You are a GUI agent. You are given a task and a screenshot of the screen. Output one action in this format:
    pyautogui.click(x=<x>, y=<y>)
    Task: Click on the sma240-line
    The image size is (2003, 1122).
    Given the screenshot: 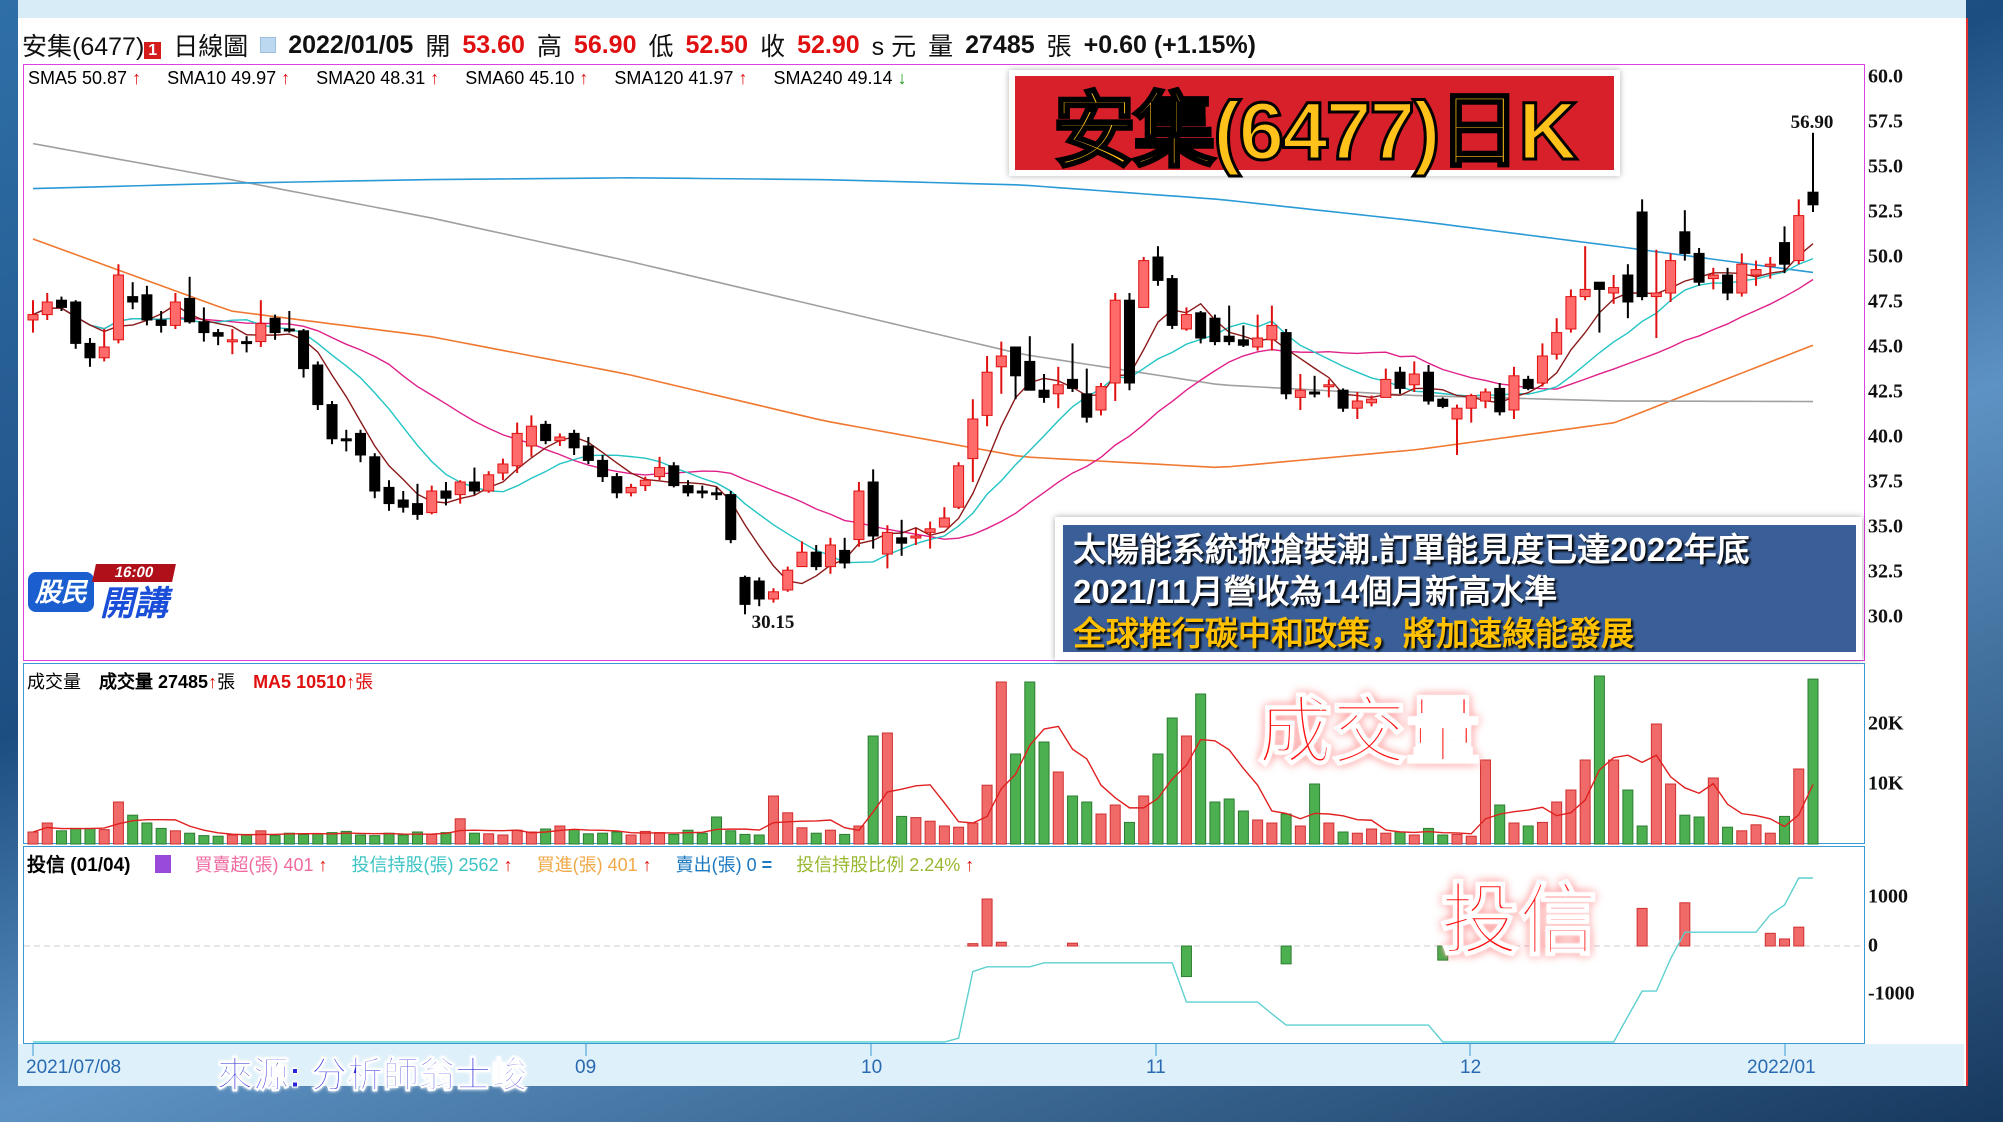 What is the action you would take?
    pyautogui.click(x=923, y=225)
    